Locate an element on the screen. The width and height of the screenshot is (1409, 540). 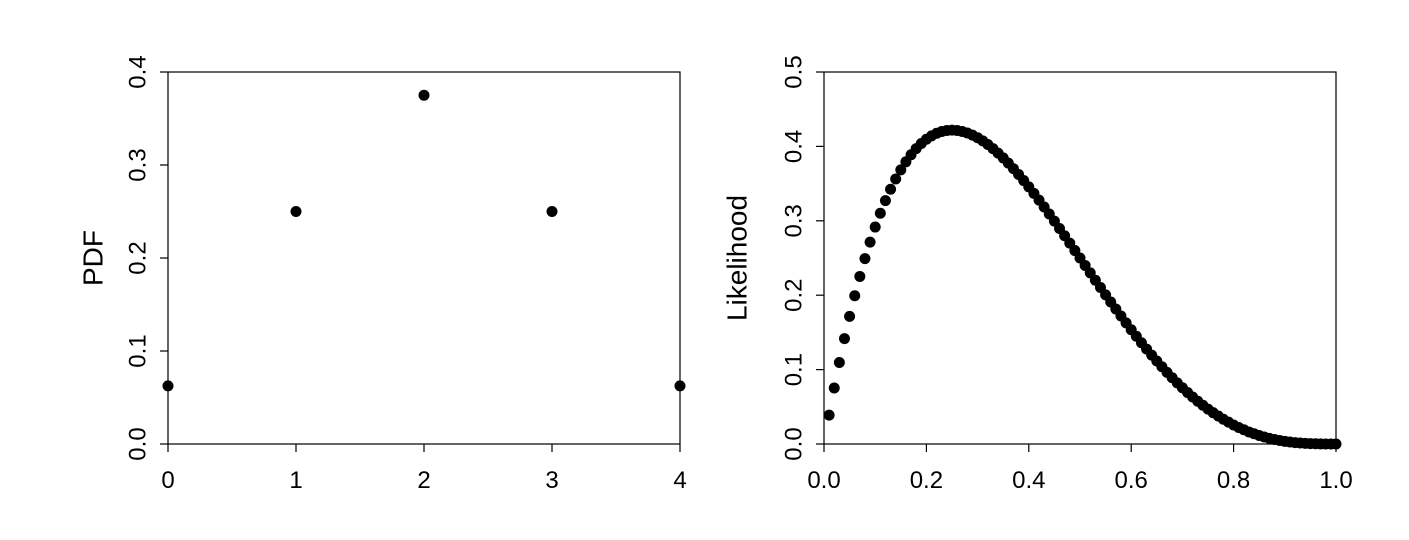
pdf-y-tick-label: 0.1 is located at coordinates (138, 350).